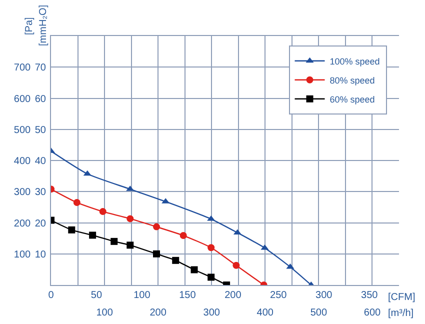 The width and height of the screenshot is (425, 324). I want to click on y-tick-label: 500, so click(23, 130).